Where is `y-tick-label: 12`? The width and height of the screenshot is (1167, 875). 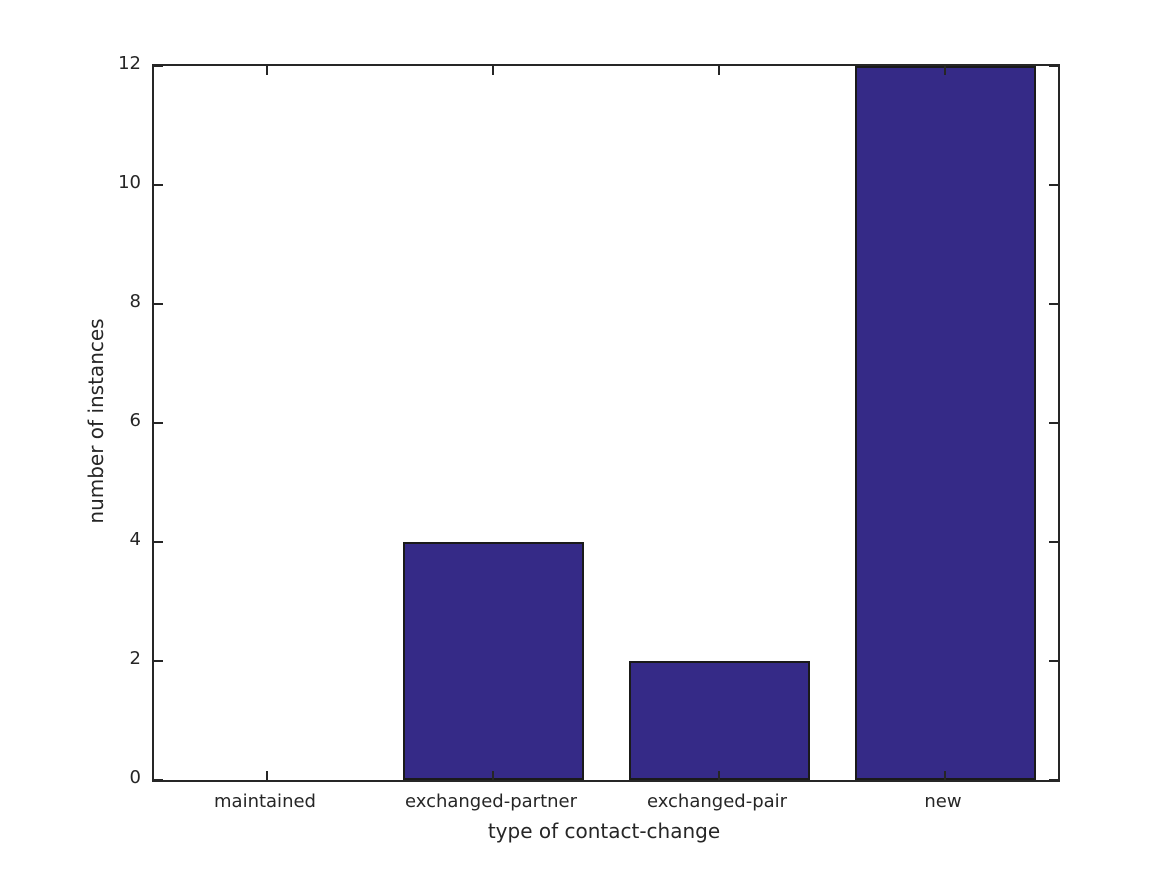 y-tick-label: 12 is located at coordinates (129, 63).